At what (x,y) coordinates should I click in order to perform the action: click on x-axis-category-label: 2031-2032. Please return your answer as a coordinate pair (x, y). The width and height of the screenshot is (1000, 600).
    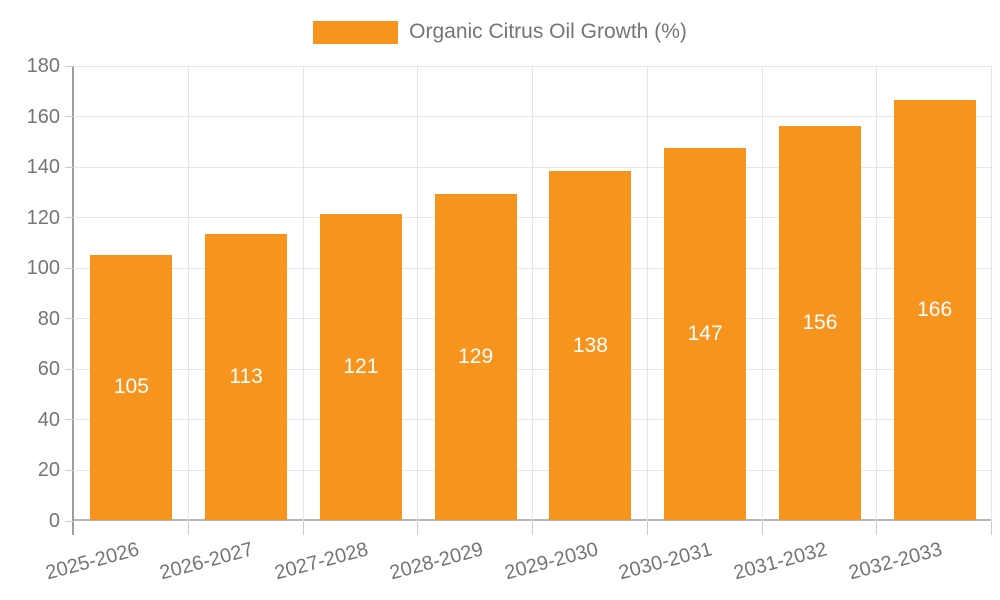
    Looking at the image, I should click on (780, 561).